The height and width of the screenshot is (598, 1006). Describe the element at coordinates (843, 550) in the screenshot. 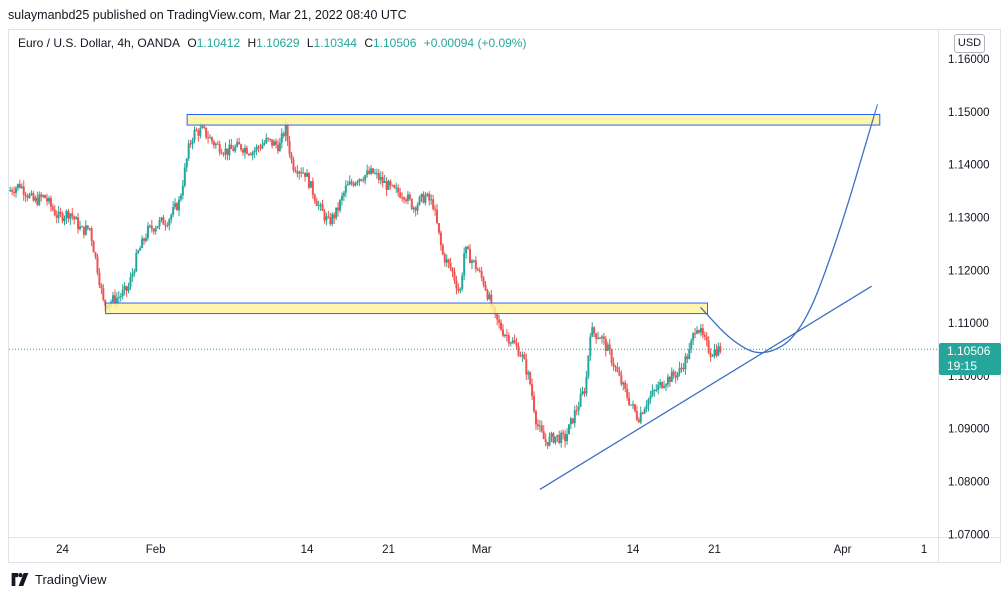

I see `x-tick-label: Apr` at that location.